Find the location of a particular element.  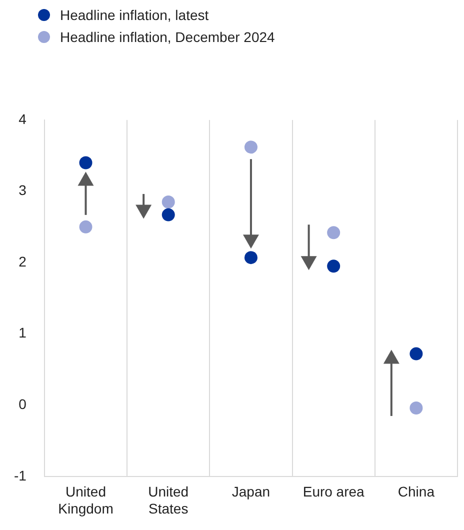

x-tick-label: Japan is located at coordinates (251, 492).